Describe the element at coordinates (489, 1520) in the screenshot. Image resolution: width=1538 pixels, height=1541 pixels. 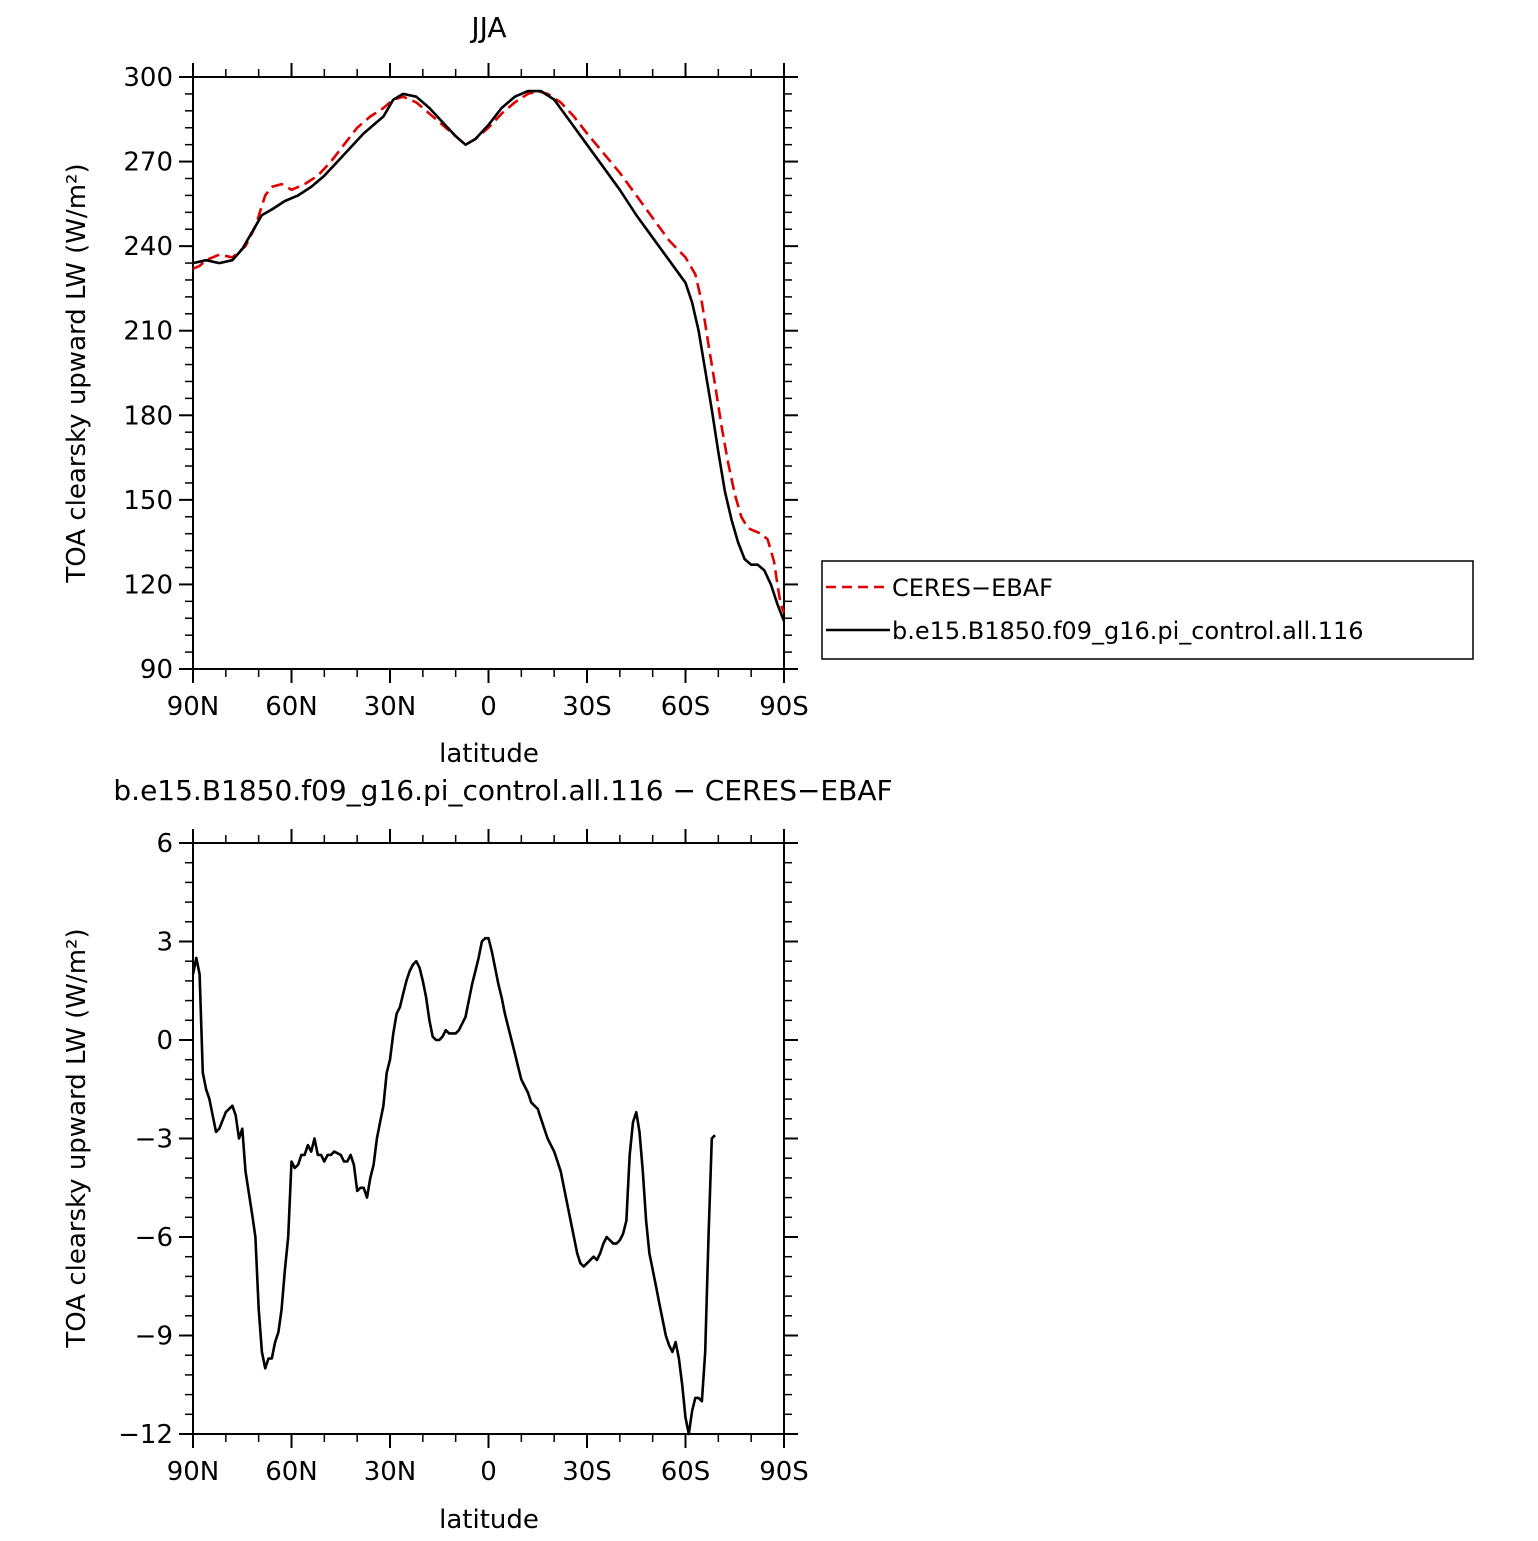
I see `bottom-x-axis-label: latitude` at that location.